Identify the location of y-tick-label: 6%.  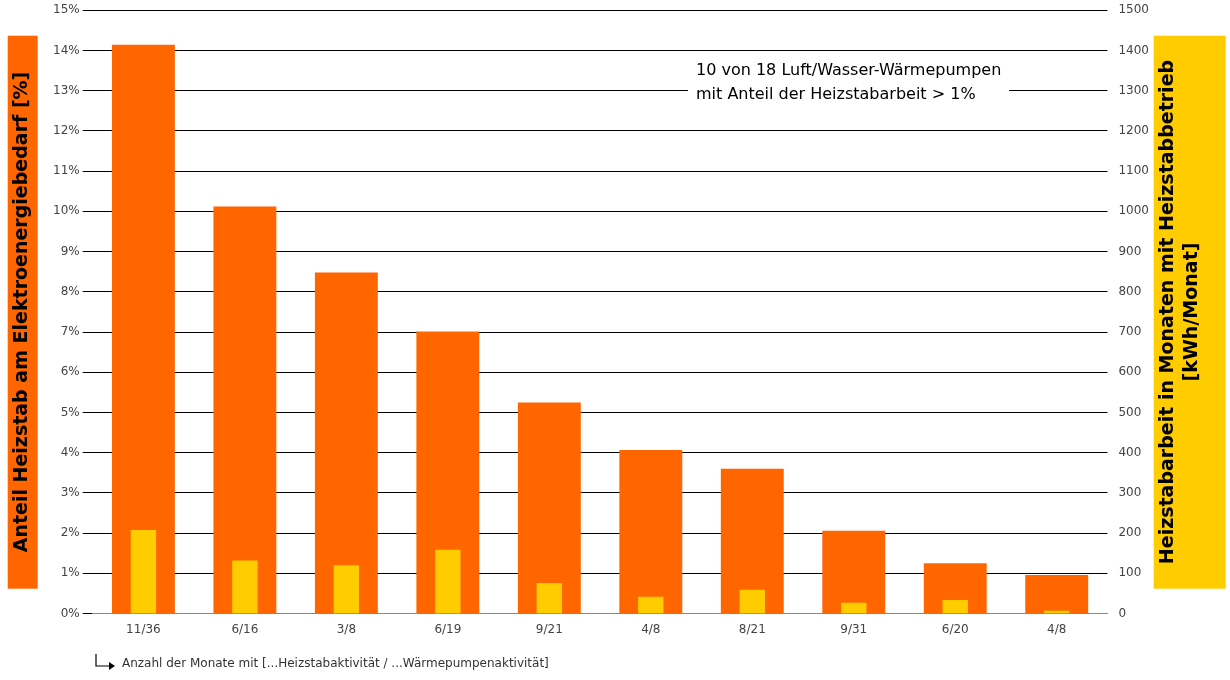
(70, 371).